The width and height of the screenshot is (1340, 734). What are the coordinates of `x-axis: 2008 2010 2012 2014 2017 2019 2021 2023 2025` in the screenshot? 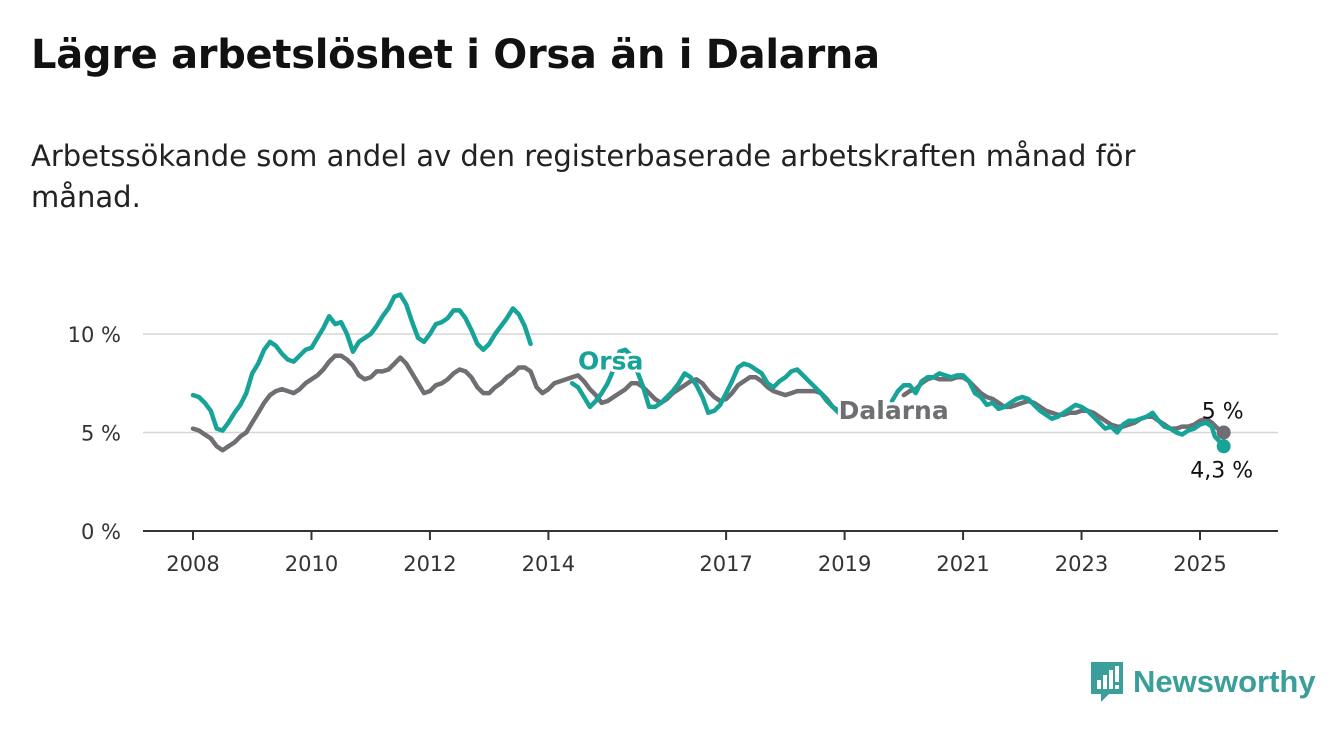 It's located at (710, 553).